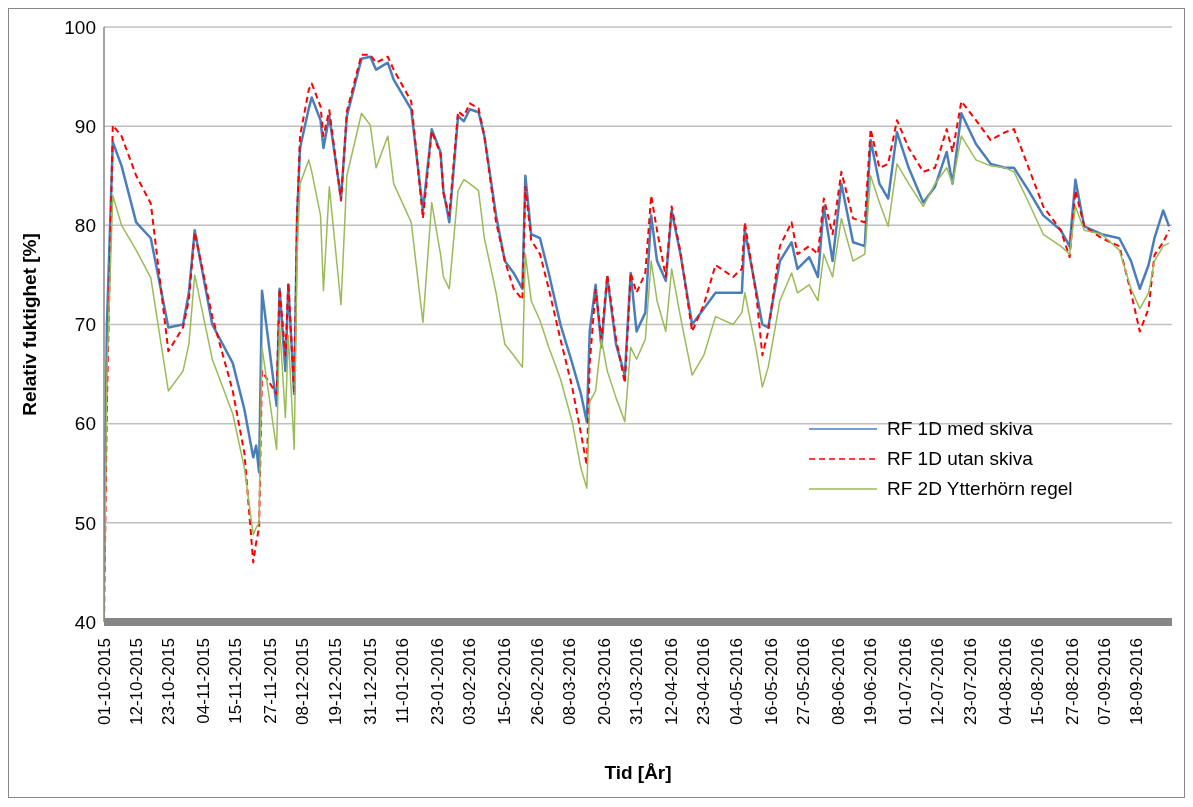 The image size is (1193, 807). Describe the element at coordinates (470, 681) in the screenshot. I see `x-tick-label: 03-02-2016` at that location.